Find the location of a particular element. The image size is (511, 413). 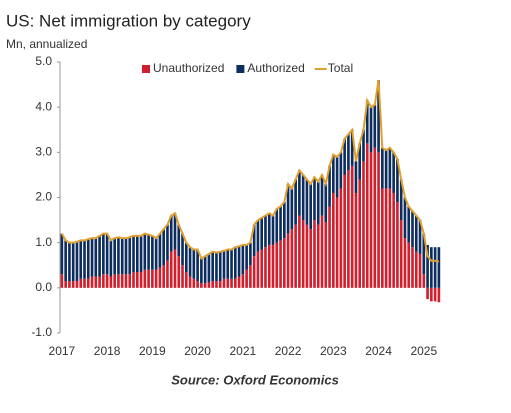

y-tick-label: 5.0 is located at coordinates (43, 61).